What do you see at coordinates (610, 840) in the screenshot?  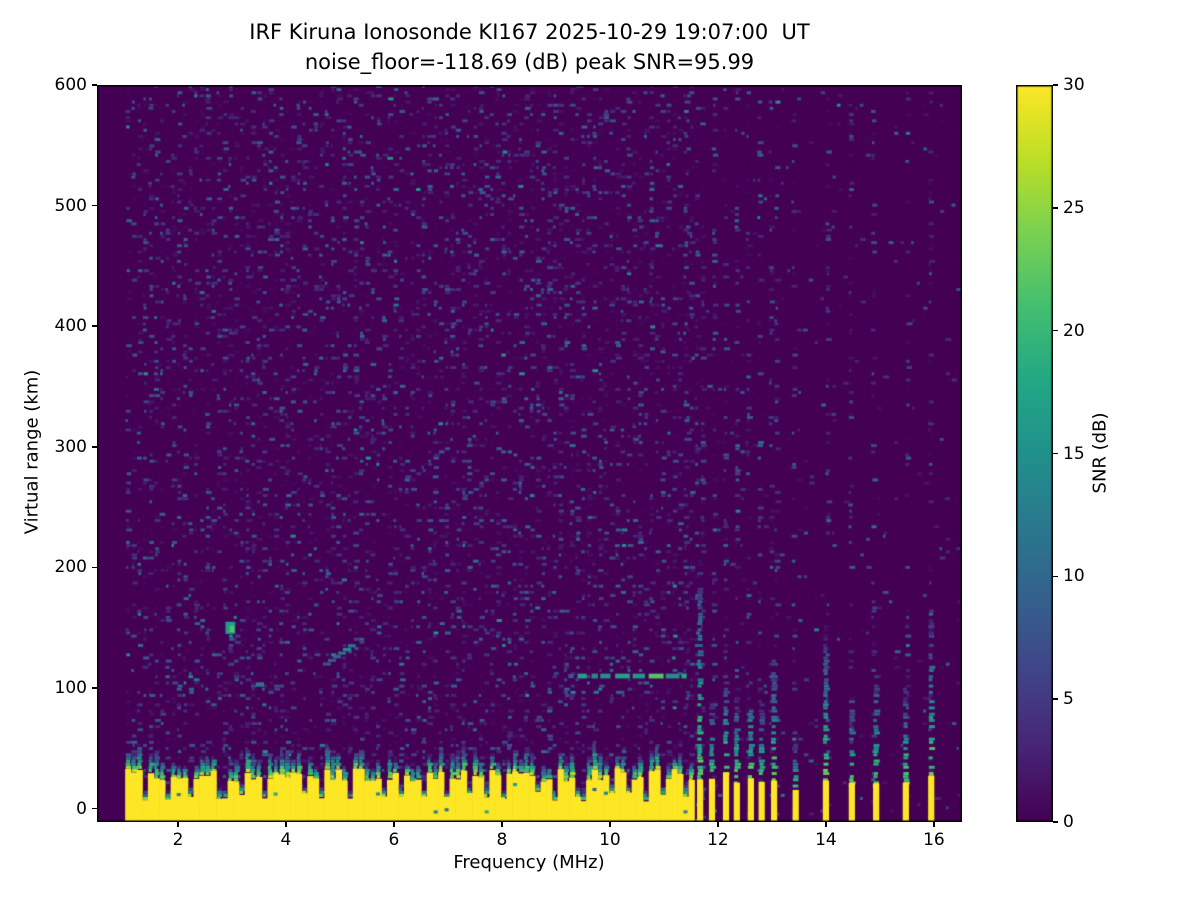 I see `x-tick-label: 10` at bounding box center [610, 840].